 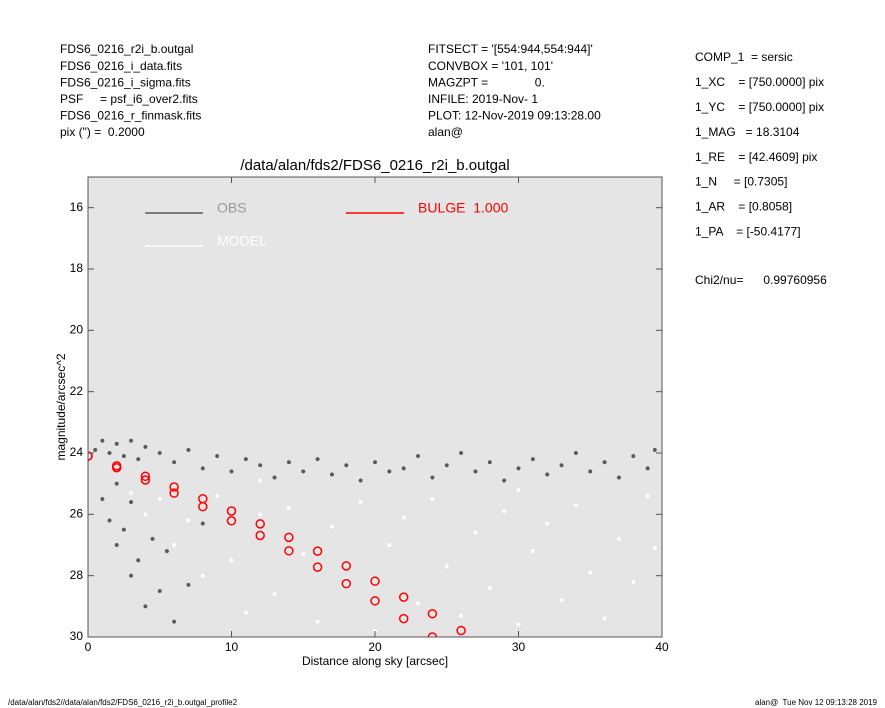 What do you see at coordinates (232, 647) in the screenshot?
I see `x-tick-label: 10` at bounding box center [232, 647].